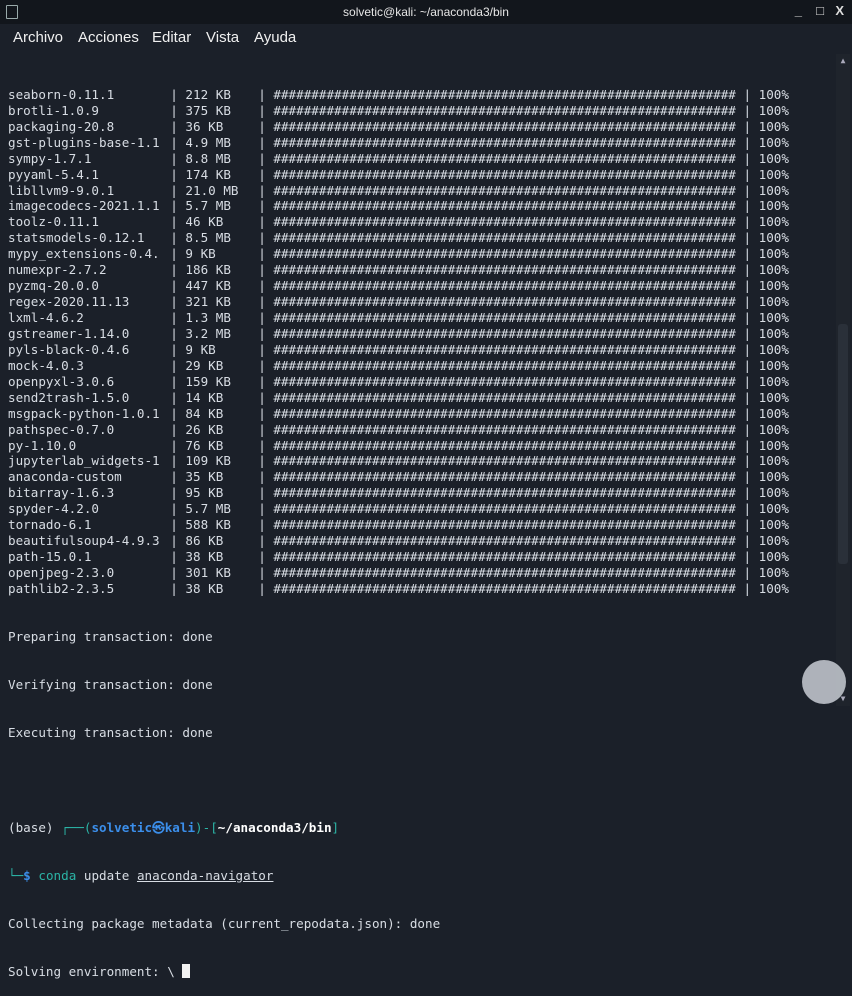  What do you see at coordinates (820, 10) in the screenshot?
I see `maximize-button: □` at bounding box center [820, 10].